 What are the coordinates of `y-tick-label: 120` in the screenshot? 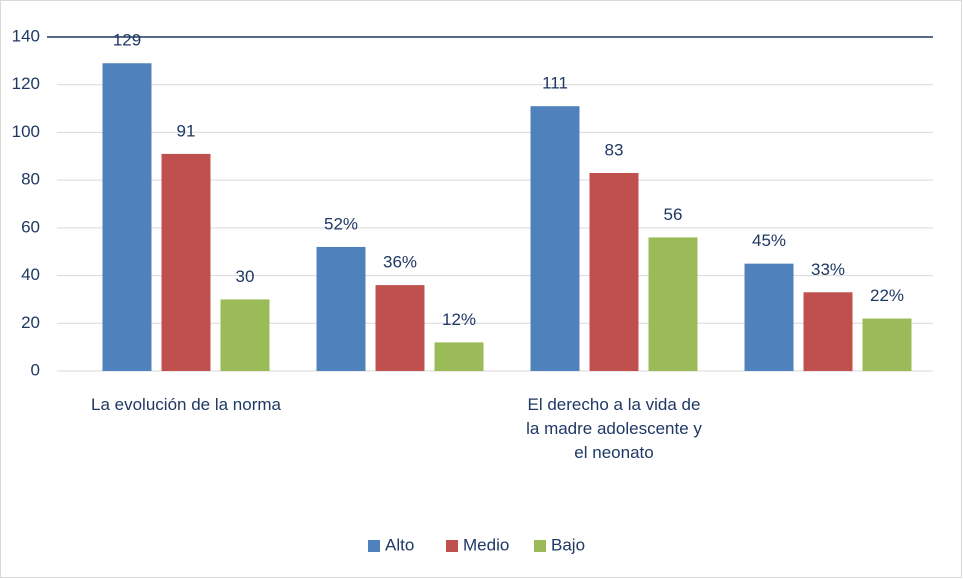 It's located at (26, 83).